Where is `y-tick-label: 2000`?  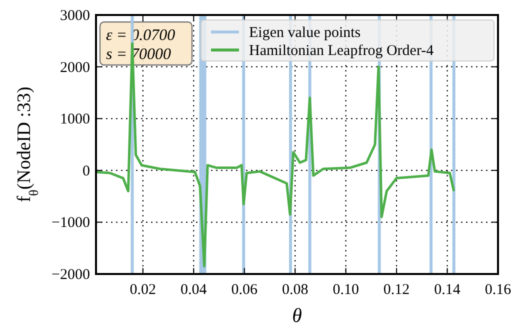 y-tick-label: 2000 is located at coordinates (75, 68).